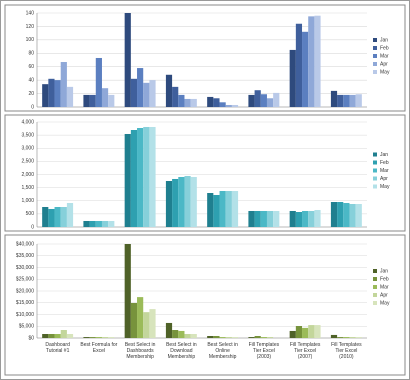 The width and height of the screenshot is (410, 380). I want to click on y-tick-label: 0, so click(32, 227).